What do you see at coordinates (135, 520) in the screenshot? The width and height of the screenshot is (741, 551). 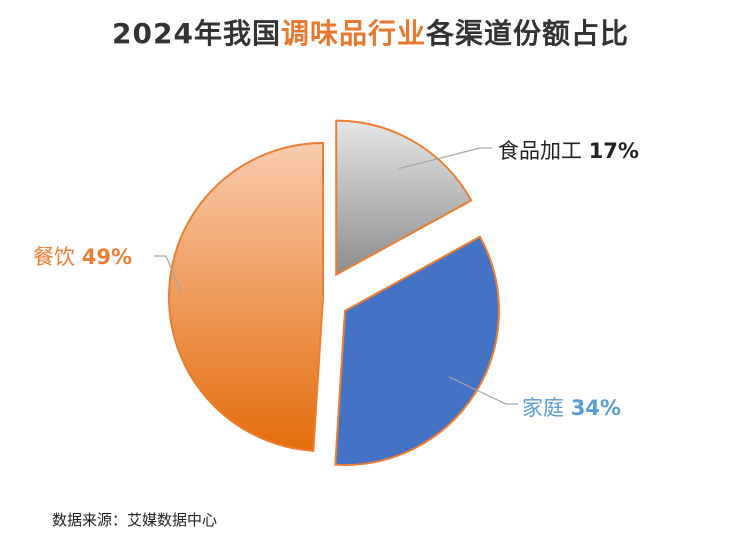 I see `data-source: 数据来源：艾媒数据中心` at bounding box center [135, 520].